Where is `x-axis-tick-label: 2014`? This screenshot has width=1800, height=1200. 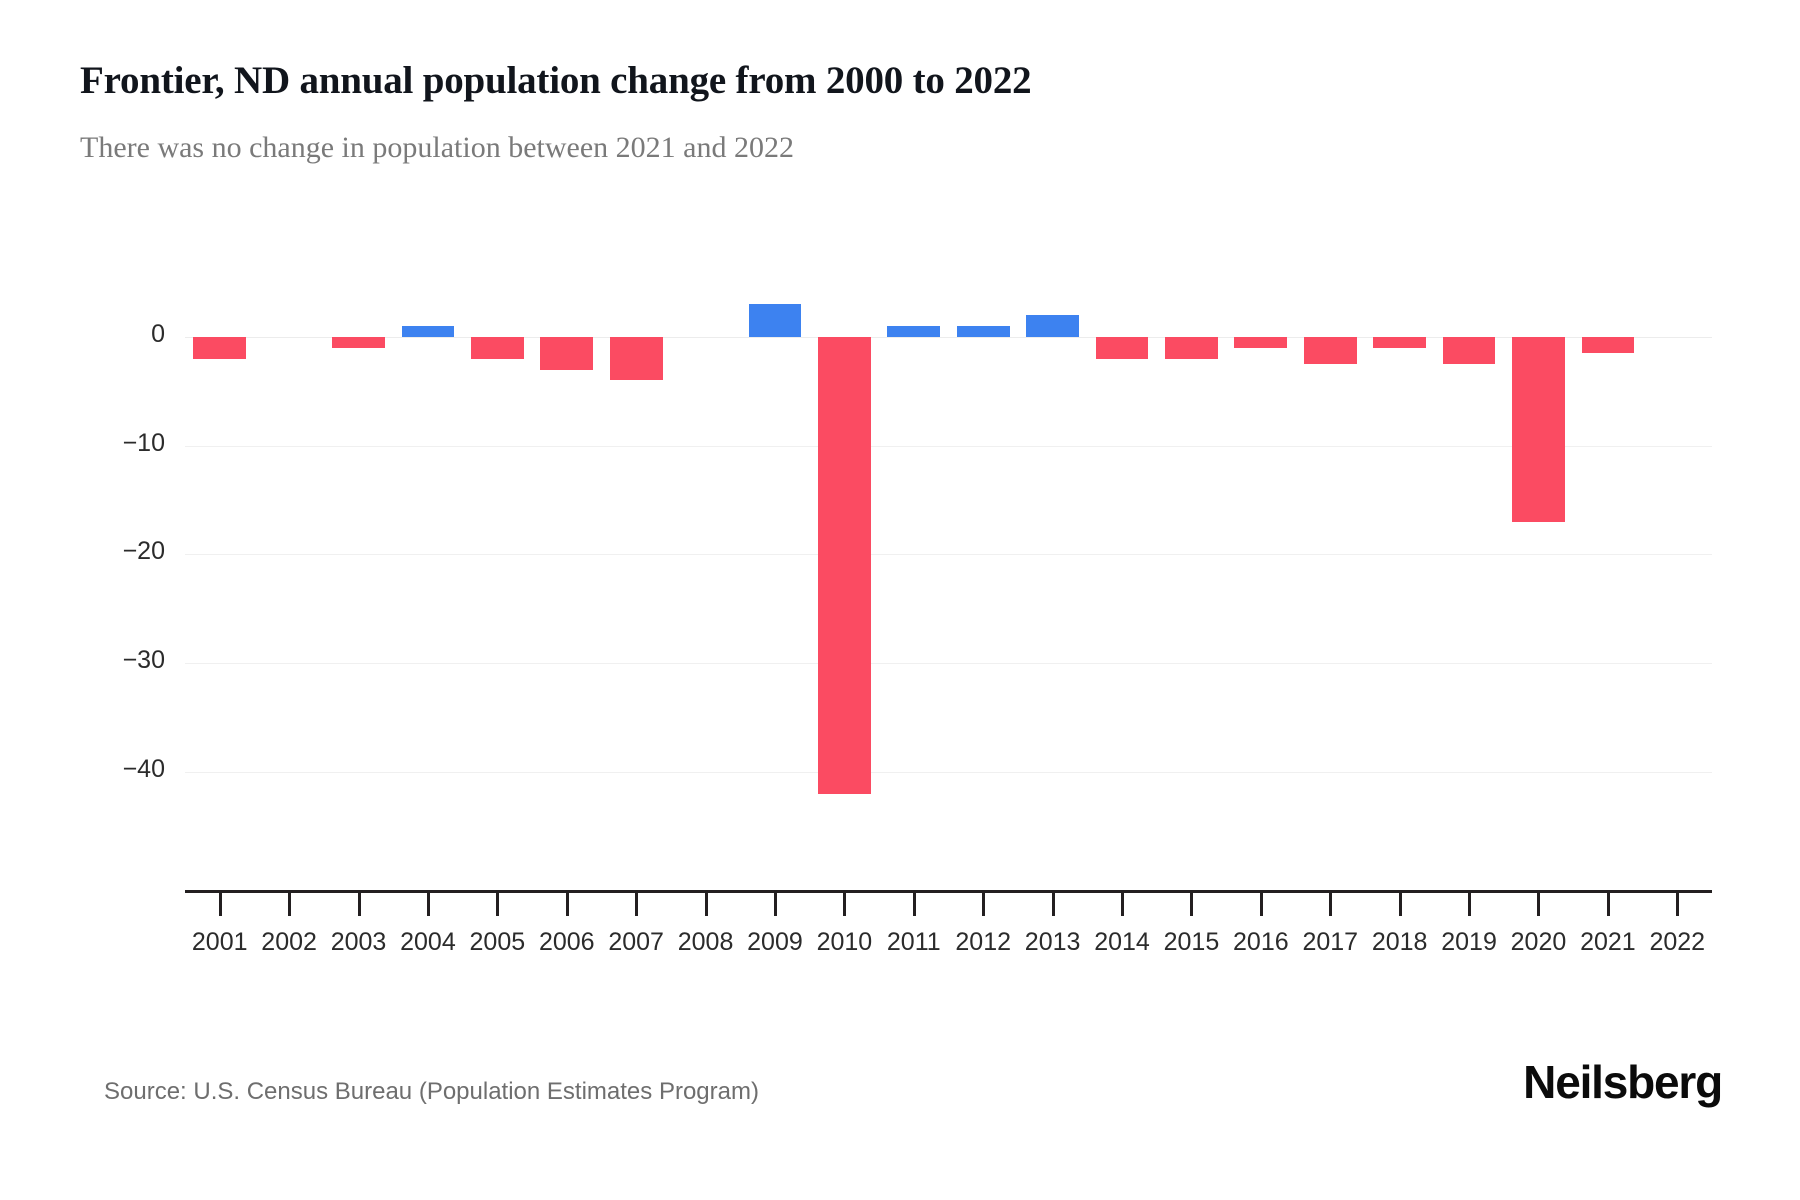
x-axis-tick-label: 2014 is located at coordinates (1122, 942).